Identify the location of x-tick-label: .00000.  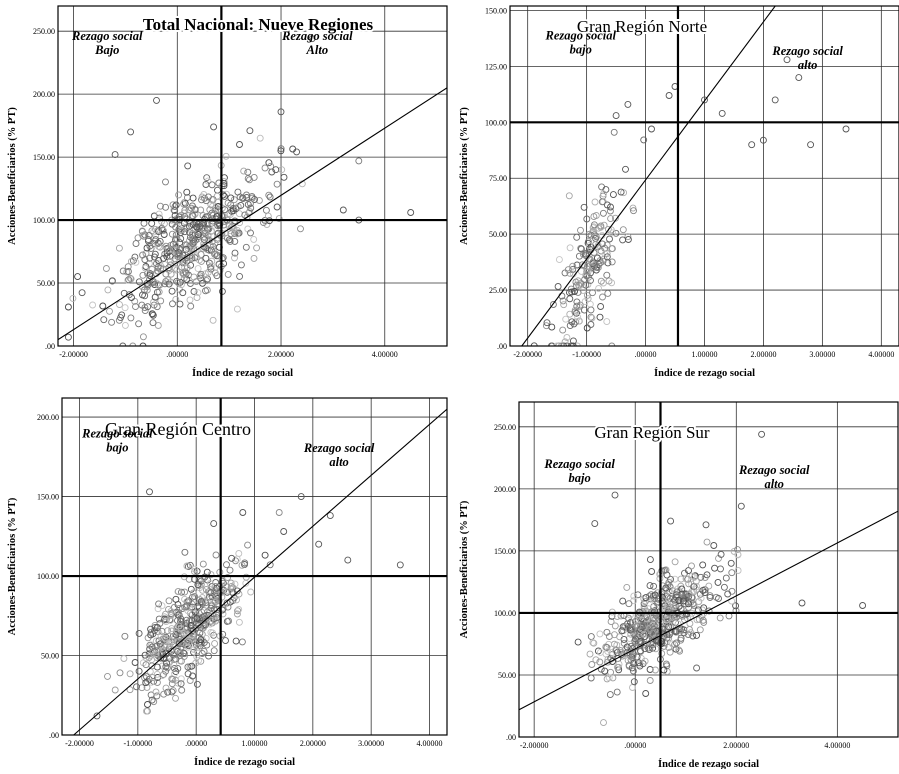
(177, 354).